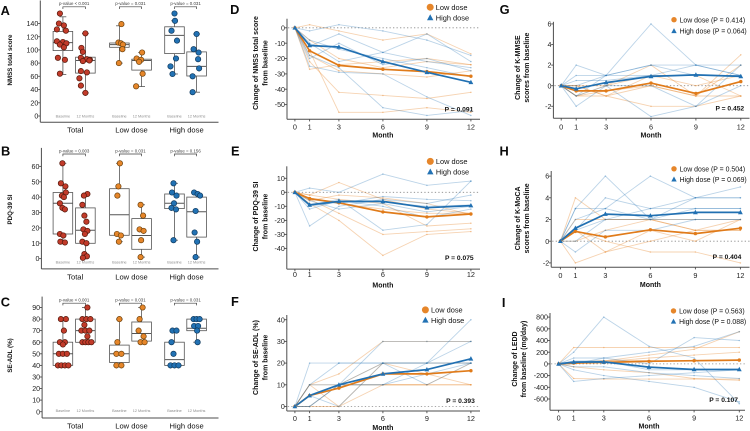 This screenshot has width=750, height=431. Describe the element at coordinates (235, 301) in the screenshot. I see `svg-text: F` at that location.